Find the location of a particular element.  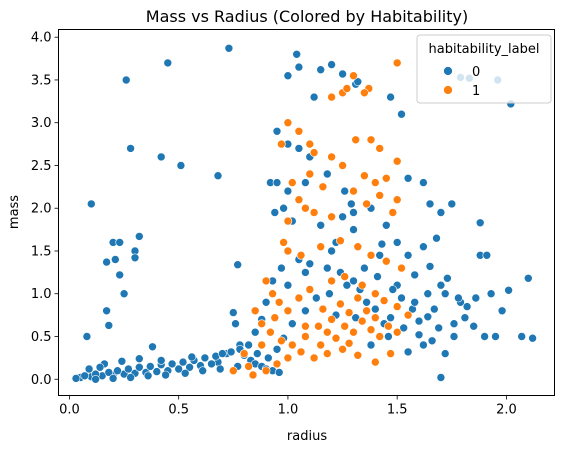

y-tick-label: 1.0 is located at coordinates (41, 294).